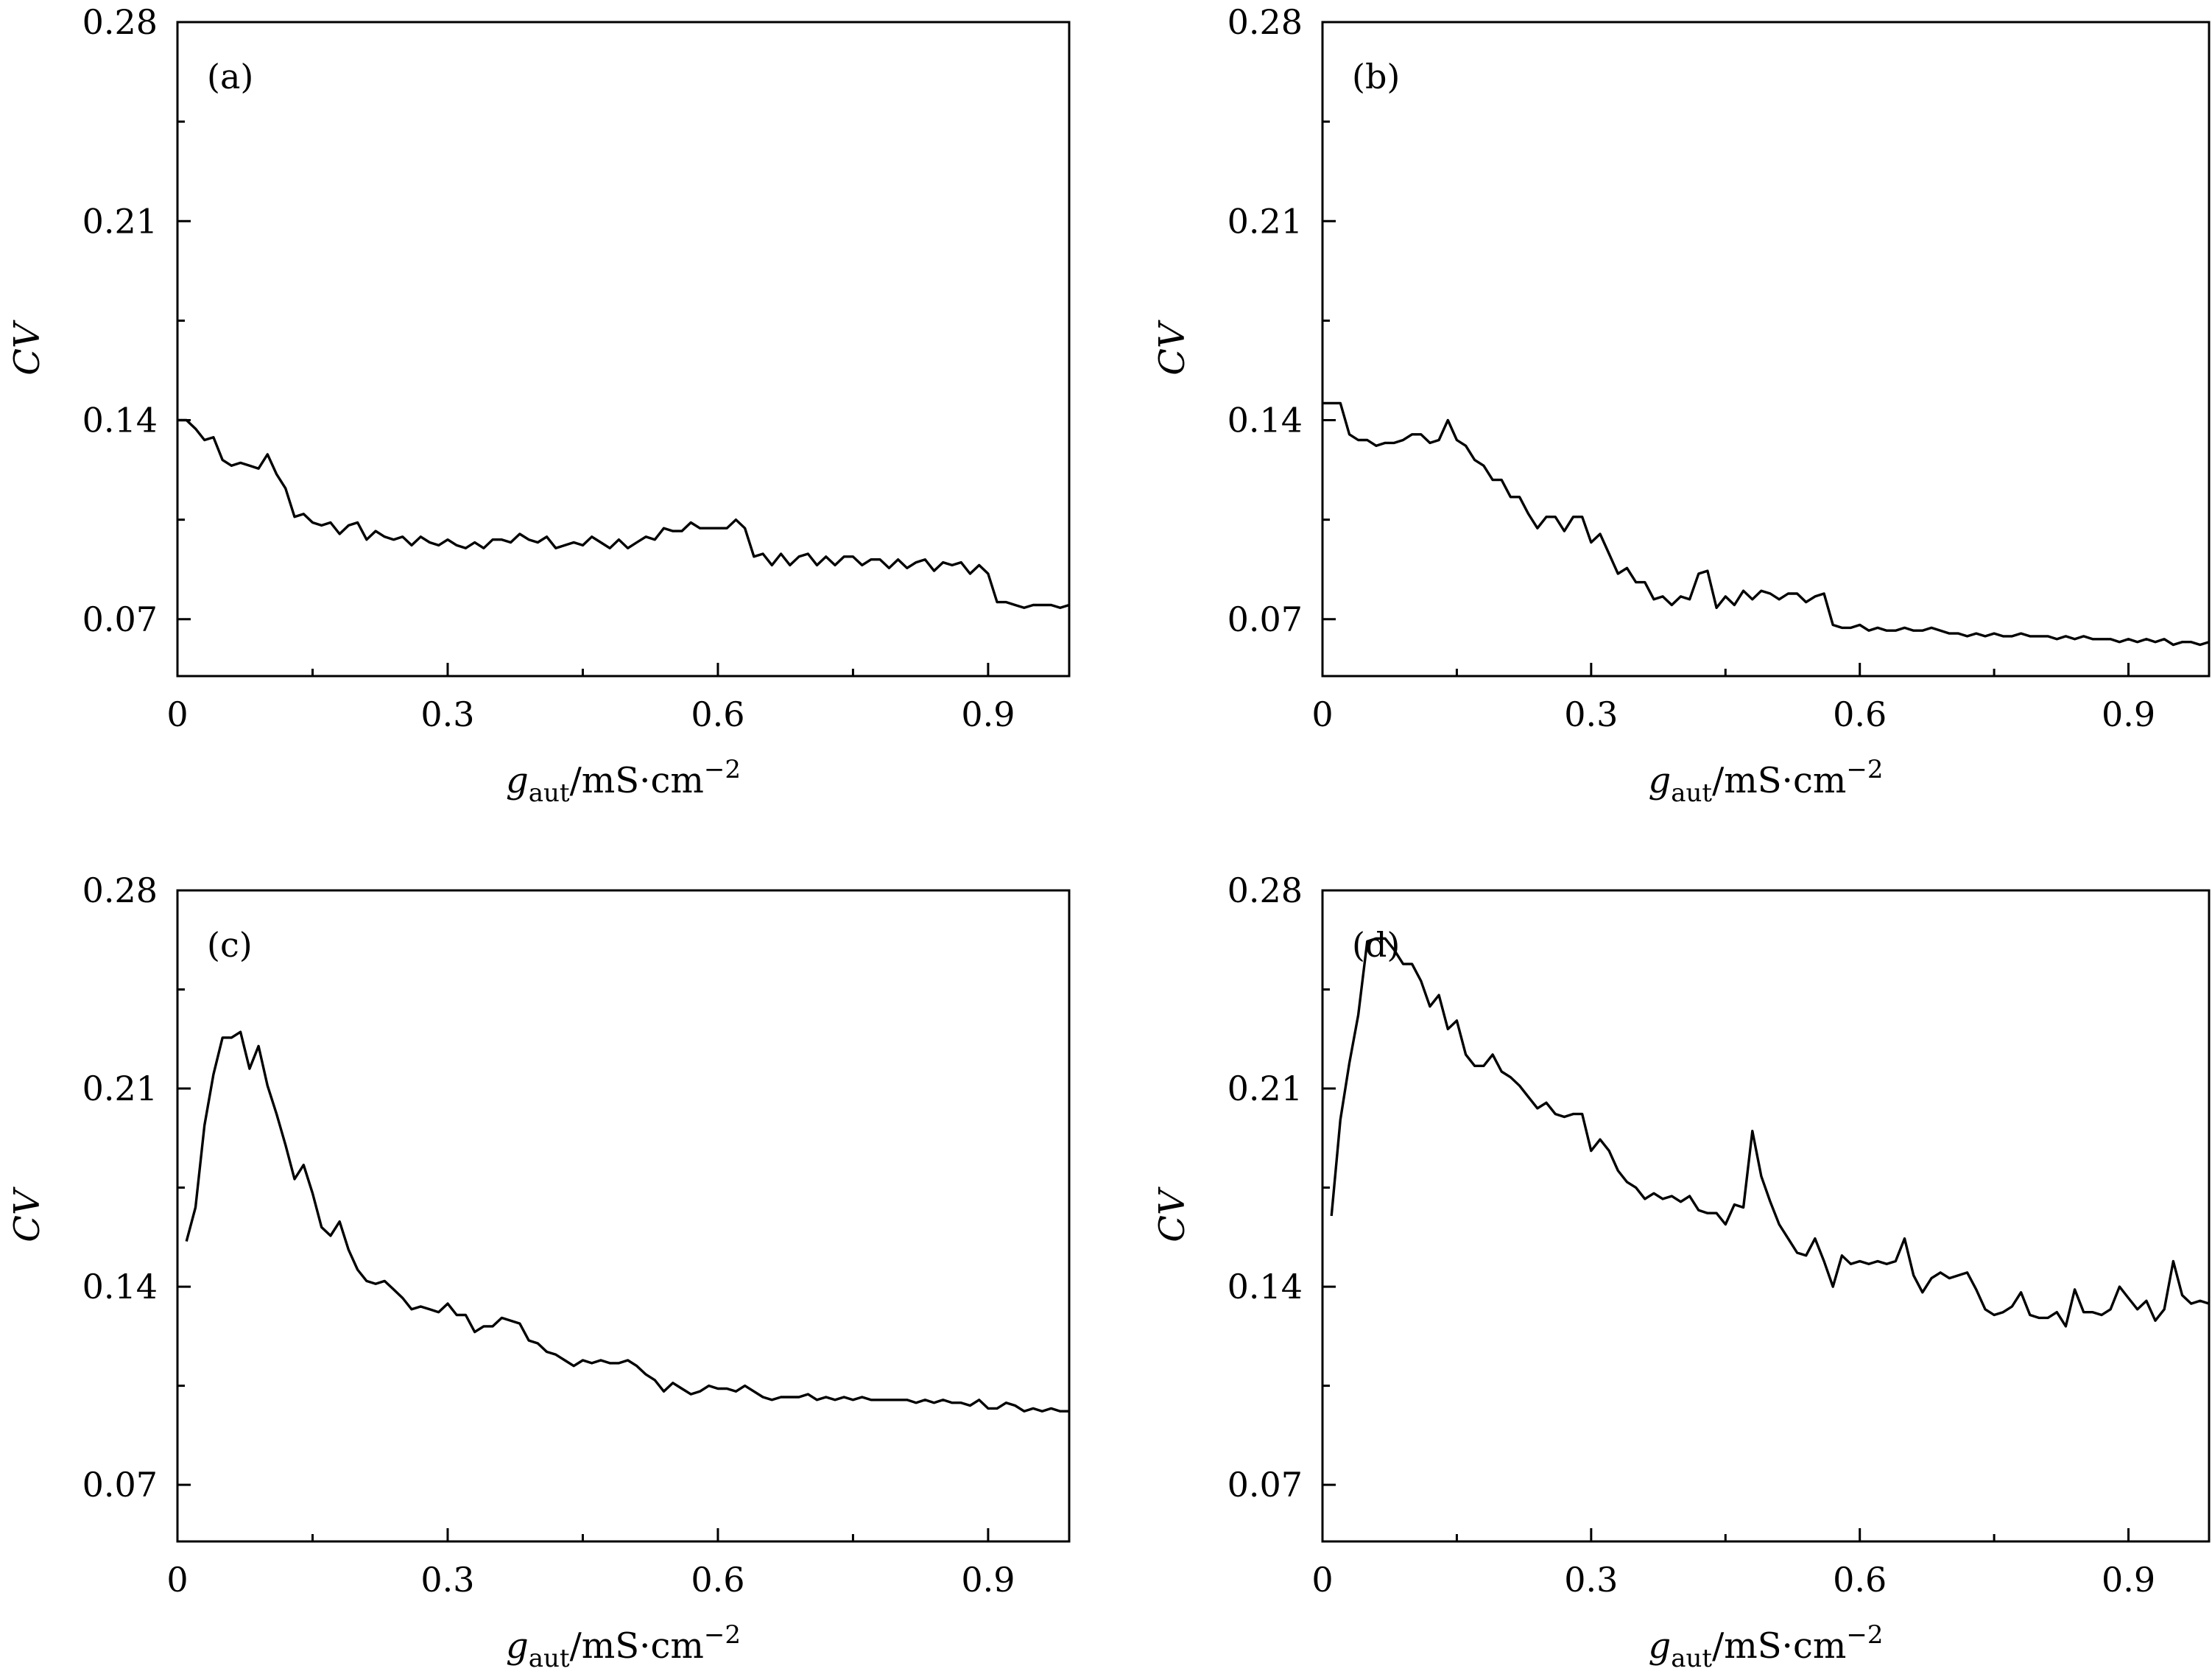  I want to click on panel-label: (a), so click(230, 76).